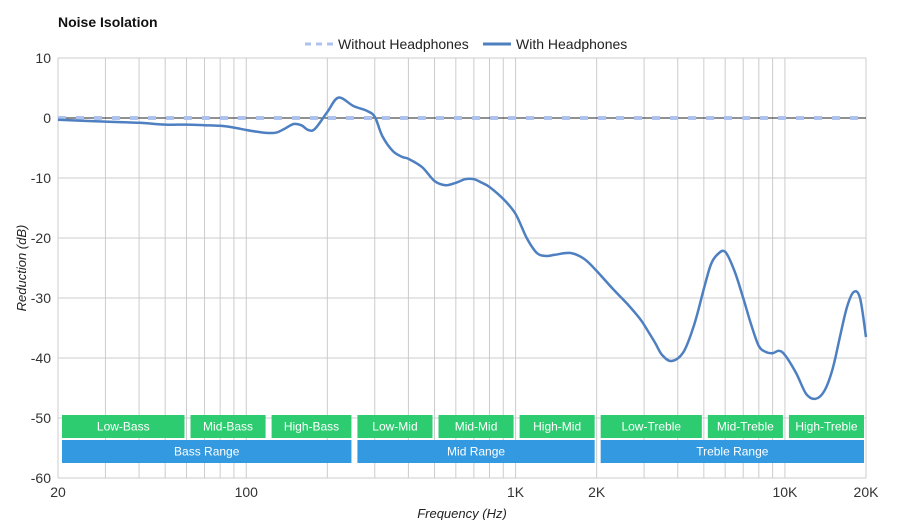  I want to click on band-label: Mid-Mid, so click(476, 427).